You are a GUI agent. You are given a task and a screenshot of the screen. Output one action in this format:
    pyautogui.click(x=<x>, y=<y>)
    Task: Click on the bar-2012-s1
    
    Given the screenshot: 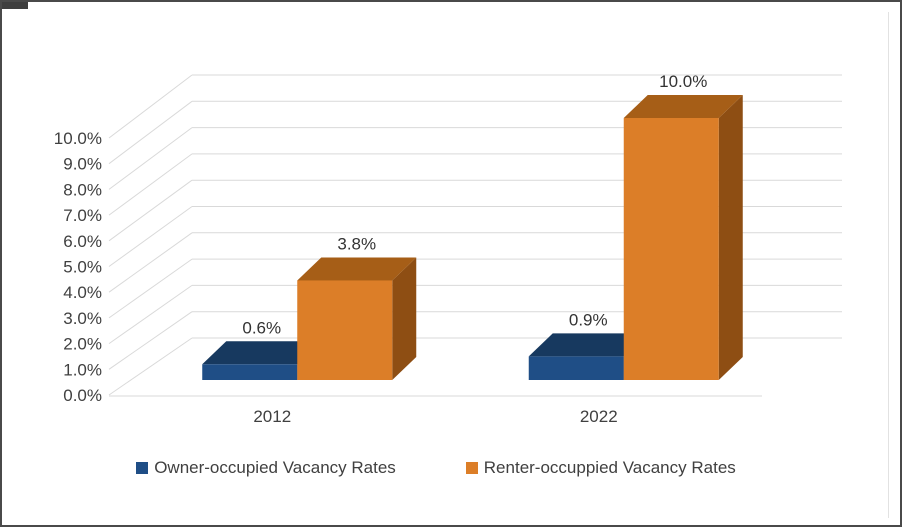 What is the action you would take?
    pyautogui.click(x=357, y=318)
    